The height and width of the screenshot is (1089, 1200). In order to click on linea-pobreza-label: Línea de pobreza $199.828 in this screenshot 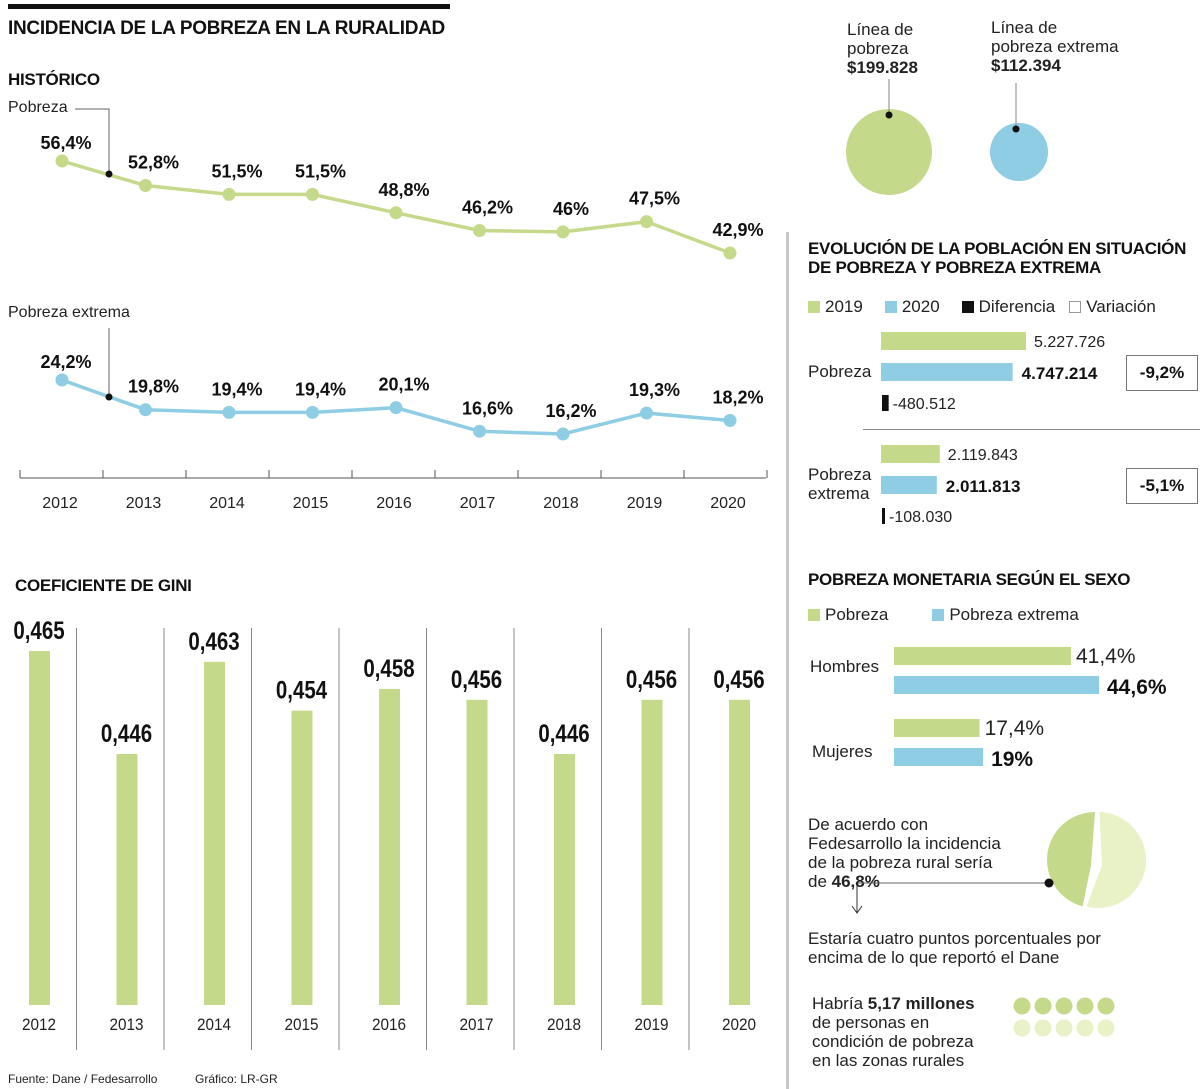, I will do `click(882, 48)`.